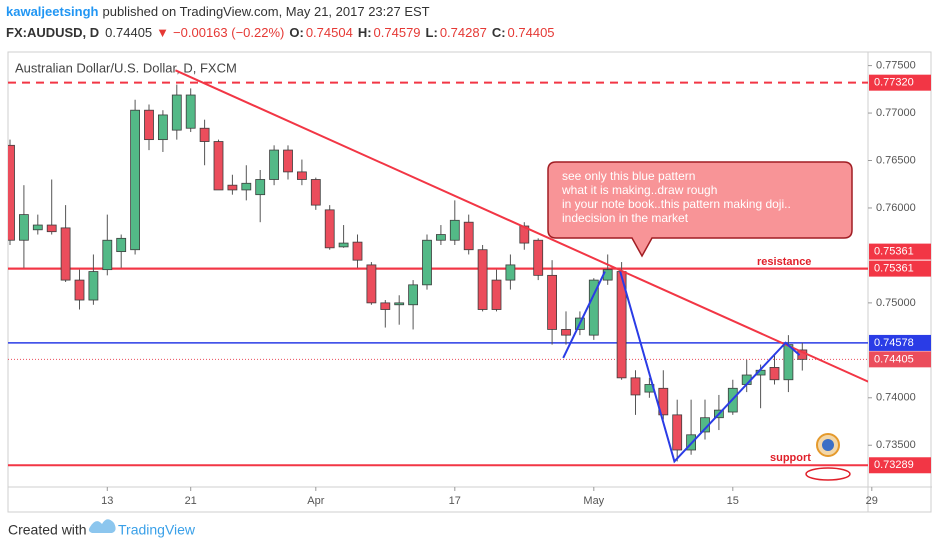 Image resolution: width=932 pixels, height=550 pixels. What do you see at coordinates (102, 526) in the screenshot?
I see `logo` at bounding box center [102, 526].